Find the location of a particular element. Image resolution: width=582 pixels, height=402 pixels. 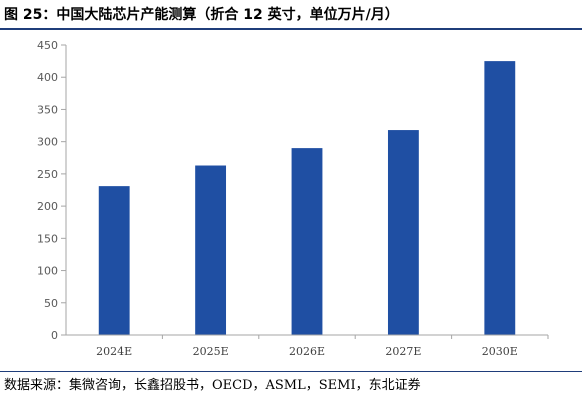

x-axis: 2024E 2025E 2026E 2027E 2030E is located at coordinates (307, 346).